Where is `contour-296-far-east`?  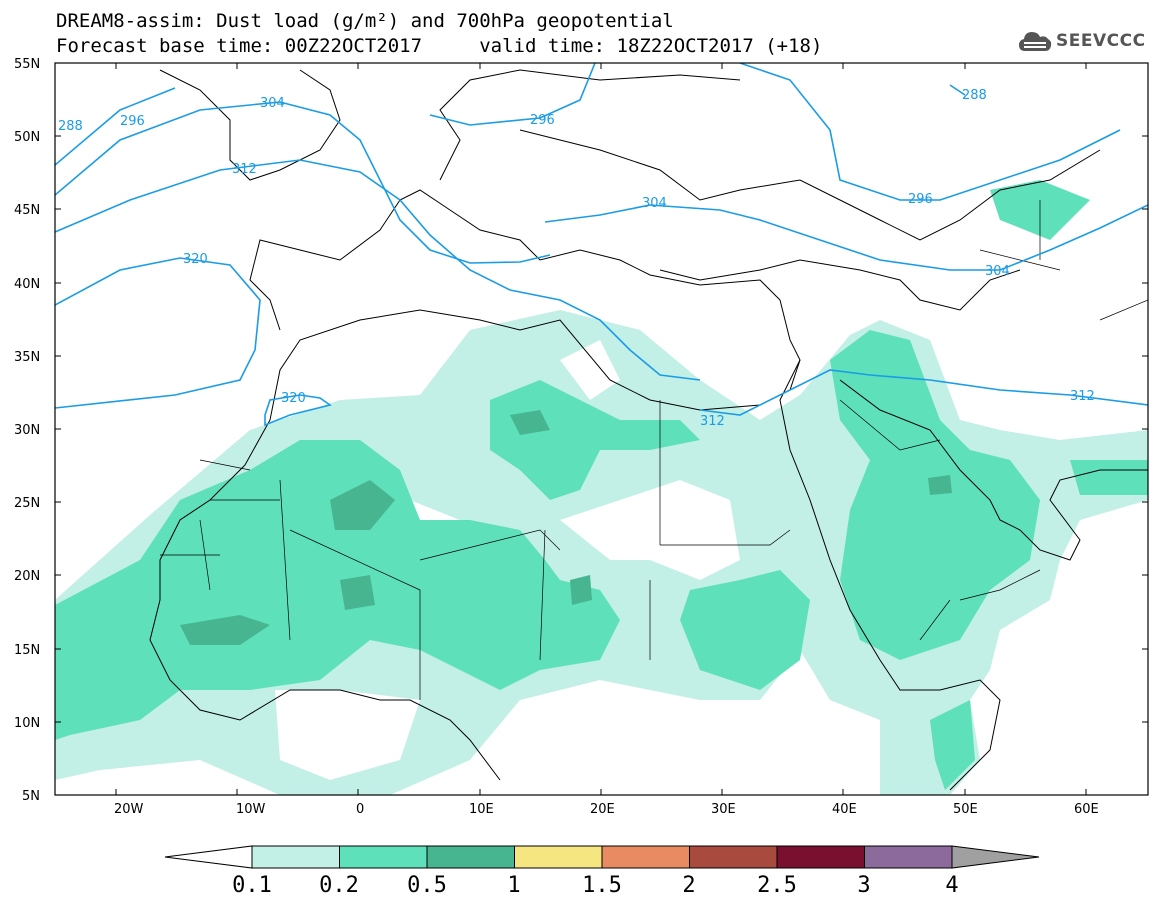 contour-296-far-east is located at coordinates (930, 132).